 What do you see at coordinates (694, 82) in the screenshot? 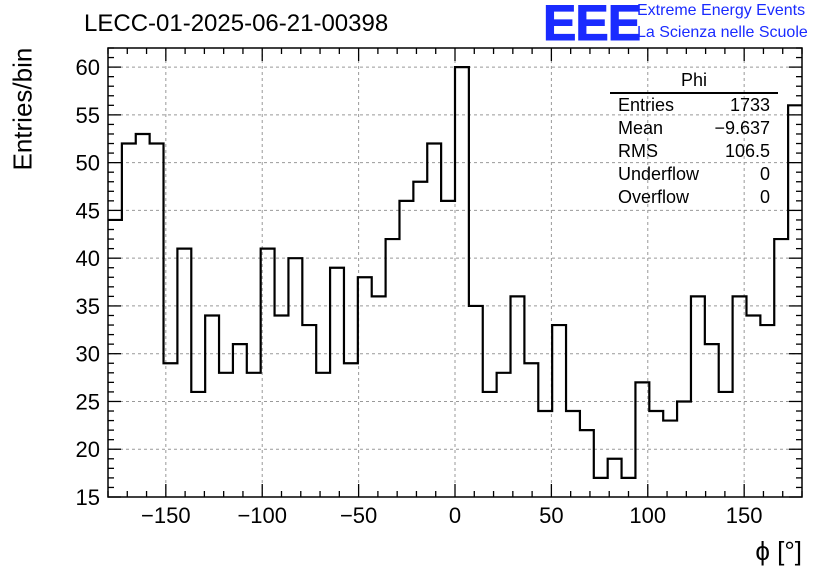
I see `stats-name: Phi` at bounding box center [694, 82].